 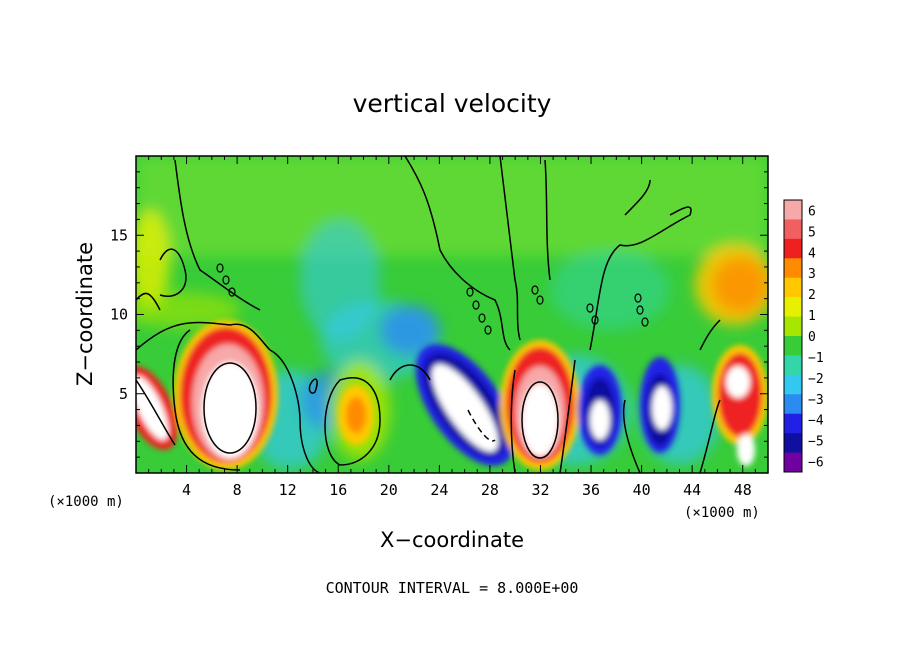 I want to click on x-unit-label-left: (×1000 m), so click(x=86, y=502).